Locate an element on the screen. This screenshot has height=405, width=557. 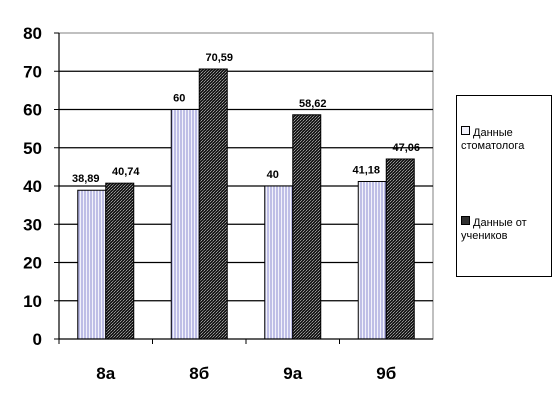
data-label: 60 is located at coordinates (179, 99).